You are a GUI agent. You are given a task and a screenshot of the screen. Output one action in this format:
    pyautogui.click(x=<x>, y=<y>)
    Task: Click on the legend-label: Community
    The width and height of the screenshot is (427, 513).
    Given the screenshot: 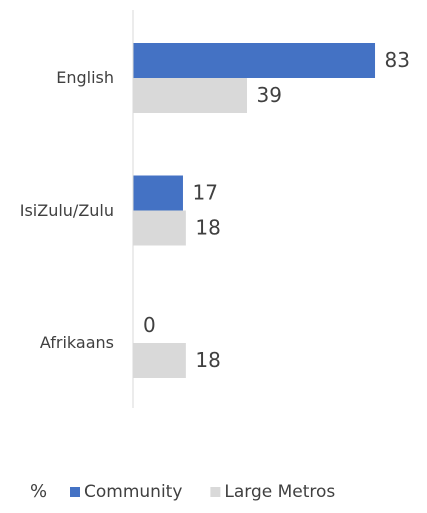 What is the action you would take?
    pyautogui.click(x=133, y=492)
    